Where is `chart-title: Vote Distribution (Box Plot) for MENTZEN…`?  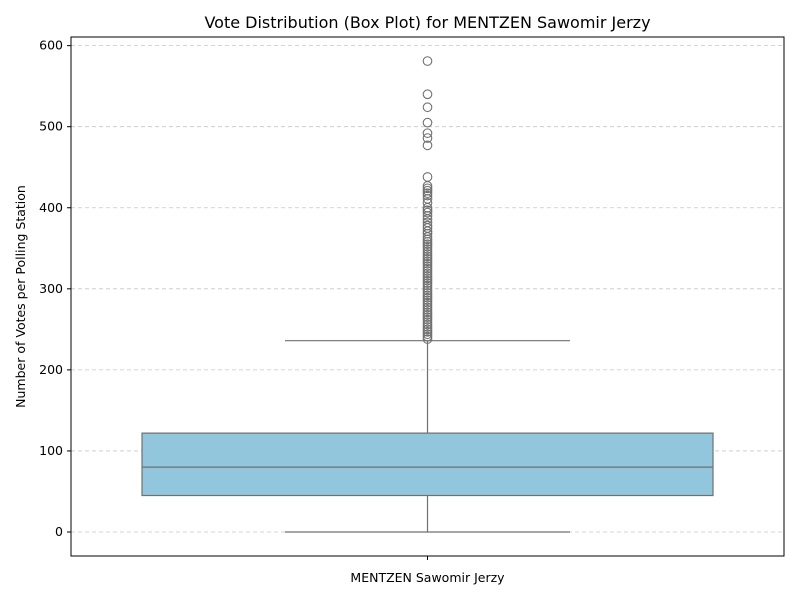
chart-title: Vote Distribution (Box Plot) for MENTZEN… is located at coordinates (427, 22).